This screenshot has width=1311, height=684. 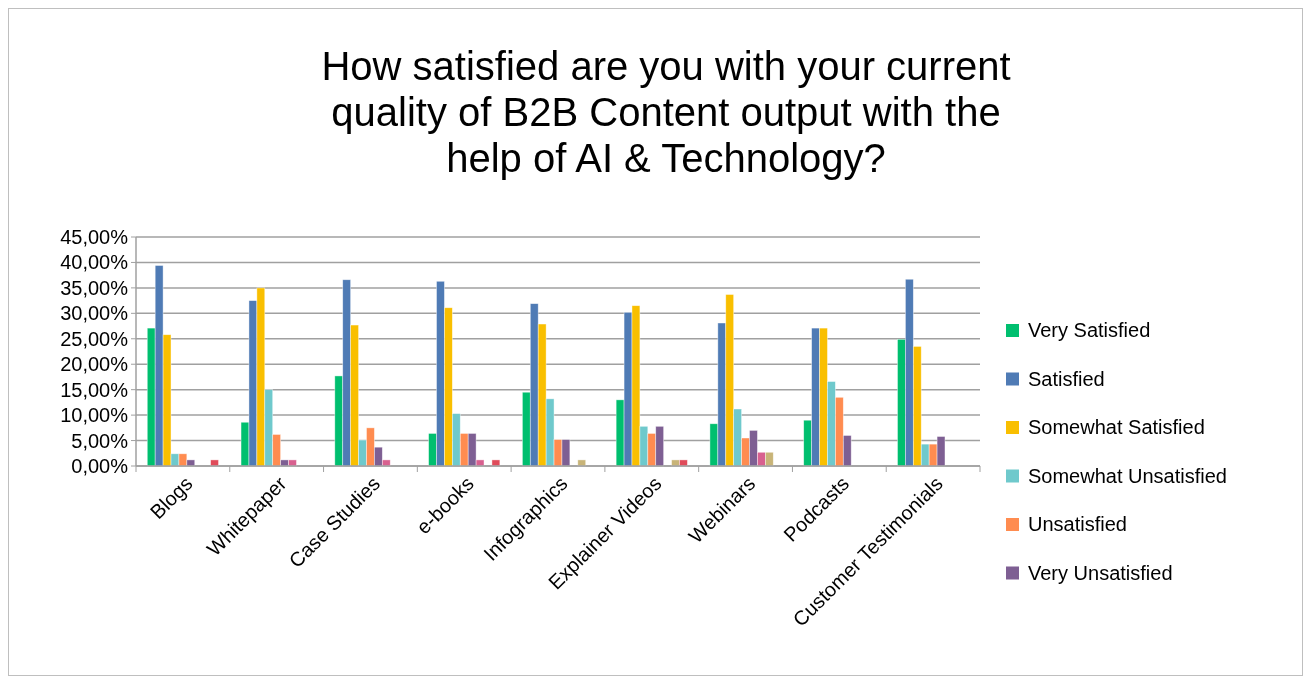 I want to click on y-tick-label: 20,00%, so click(x=94, y=364).